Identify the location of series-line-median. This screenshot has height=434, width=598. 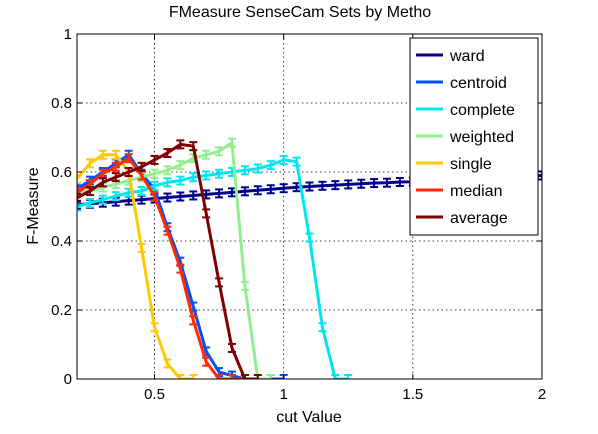
(161, 267).